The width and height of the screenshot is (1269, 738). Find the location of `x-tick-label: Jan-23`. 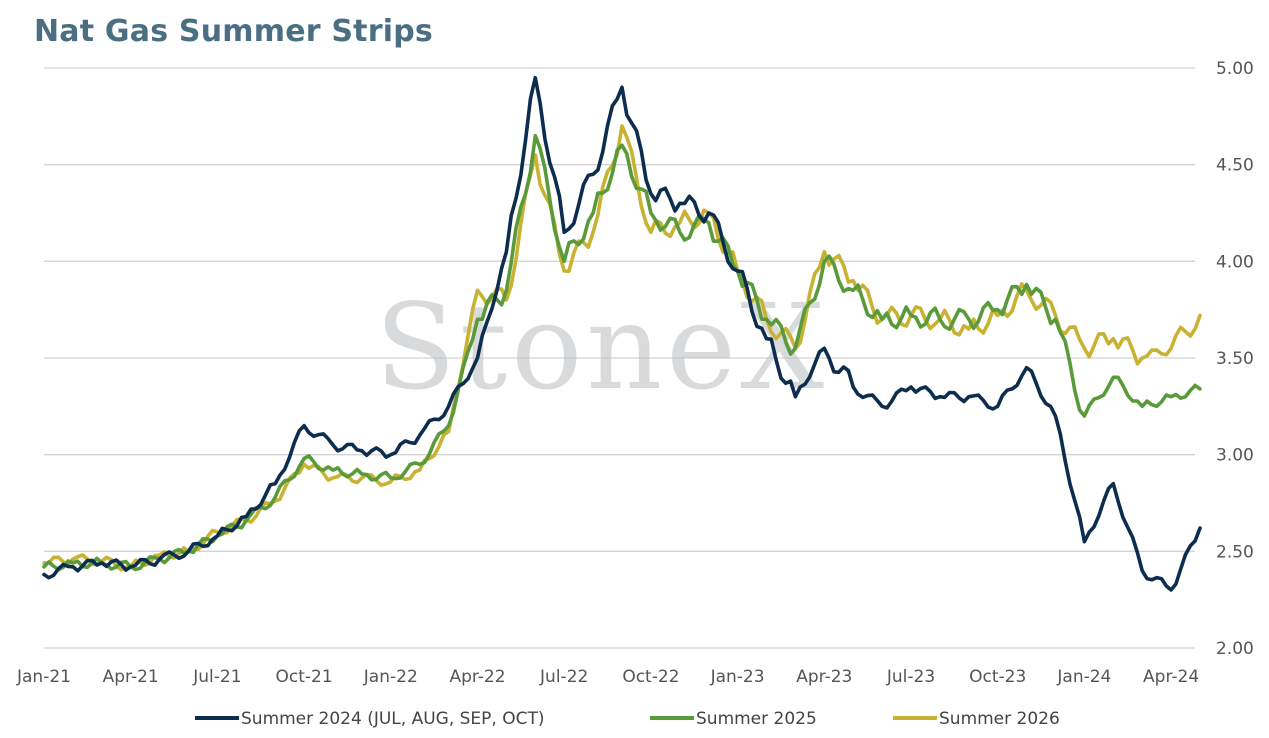

x-tick-label: Jan-23 is located at coordinates (737, 677).